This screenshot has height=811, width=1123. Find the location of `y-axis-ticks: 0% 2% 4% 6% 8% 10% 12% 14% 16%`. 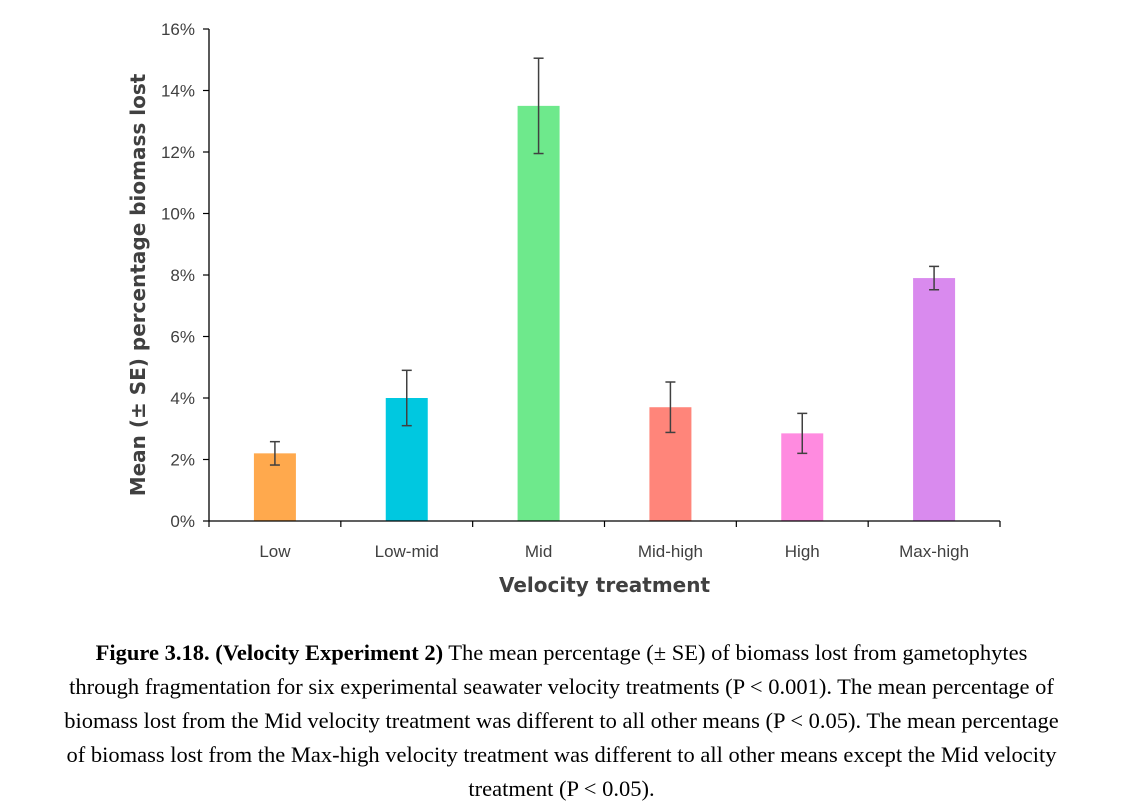

y-axis-ticks: 0% 2% 4% 6% 8% 10% 12% 14% 16% is located at coordinates (185, 275).